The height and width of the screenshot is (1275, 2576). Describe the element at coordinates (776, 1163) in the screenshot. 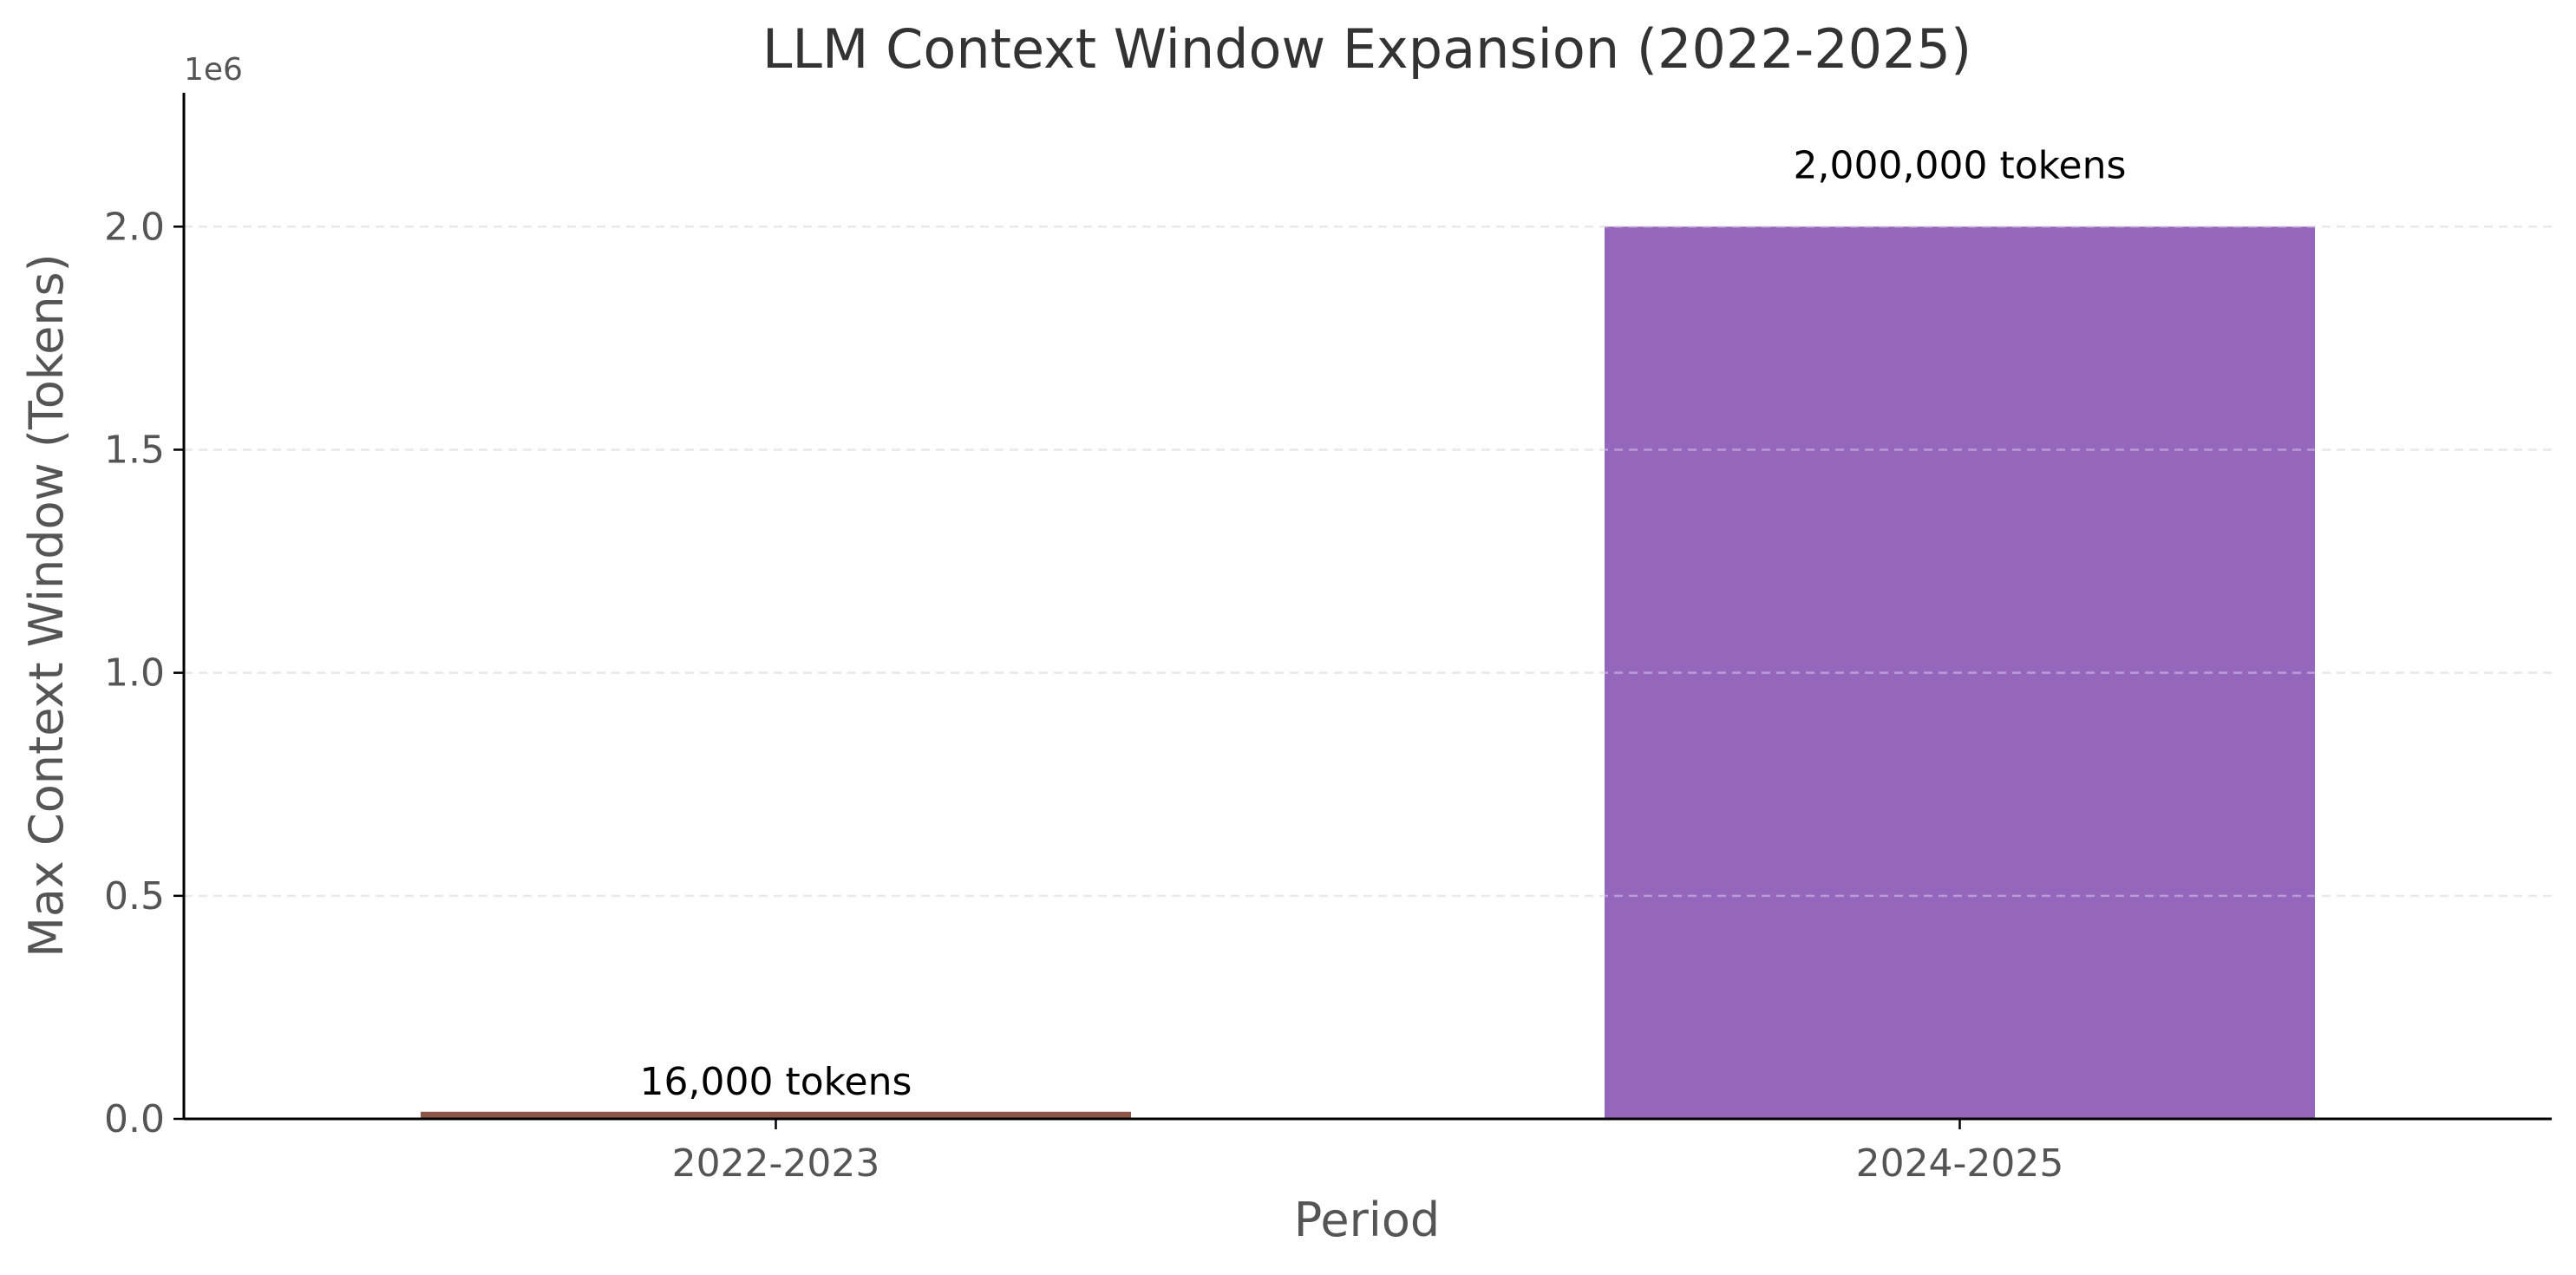

I see `x-tick-label: 2022-2023` at that location.